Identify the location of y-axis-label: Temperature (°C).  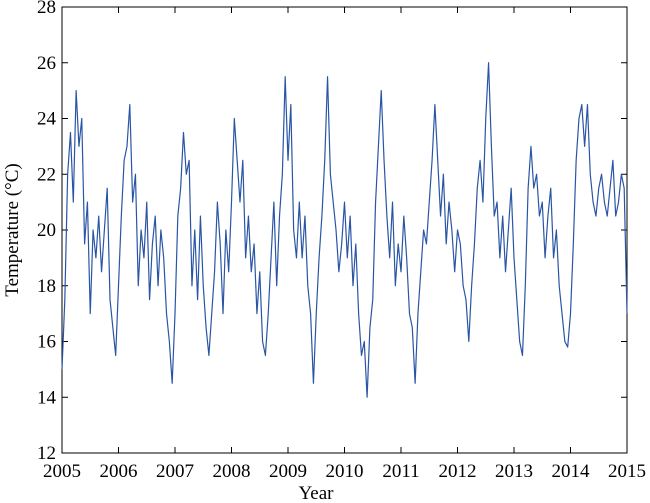
(12, 229).